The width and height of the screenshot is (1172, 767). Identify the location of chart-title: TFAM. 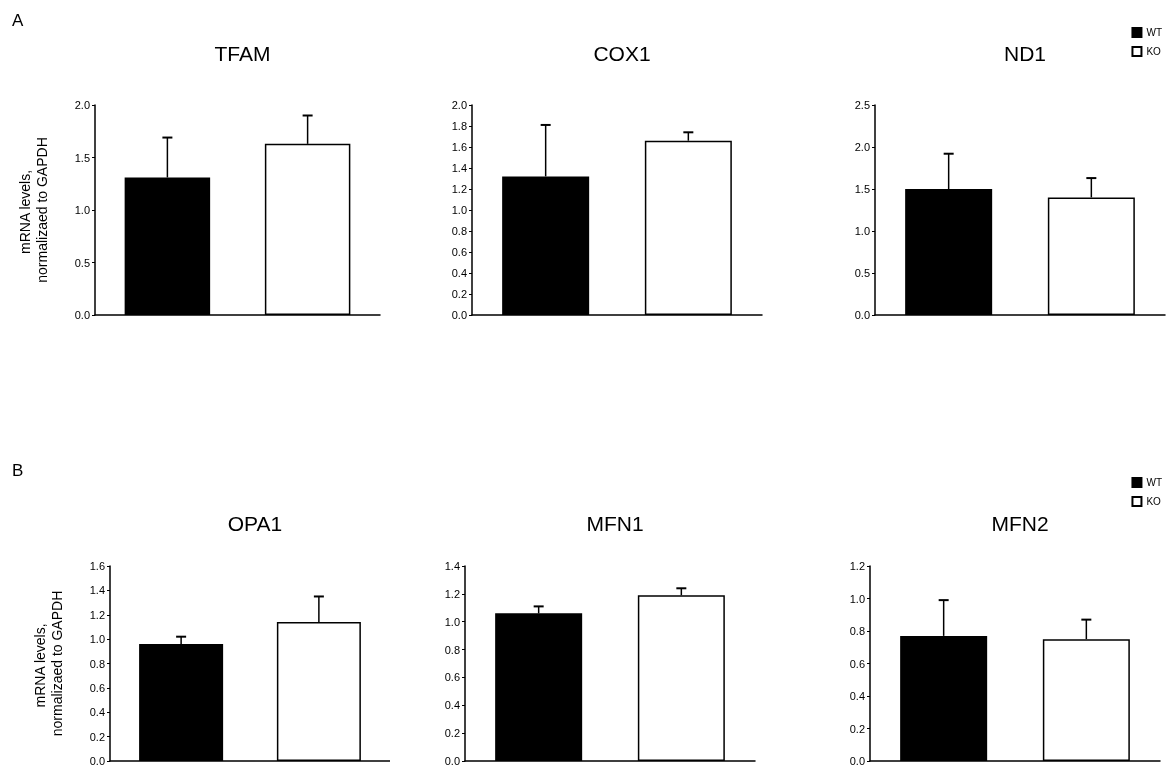
(242, 53).